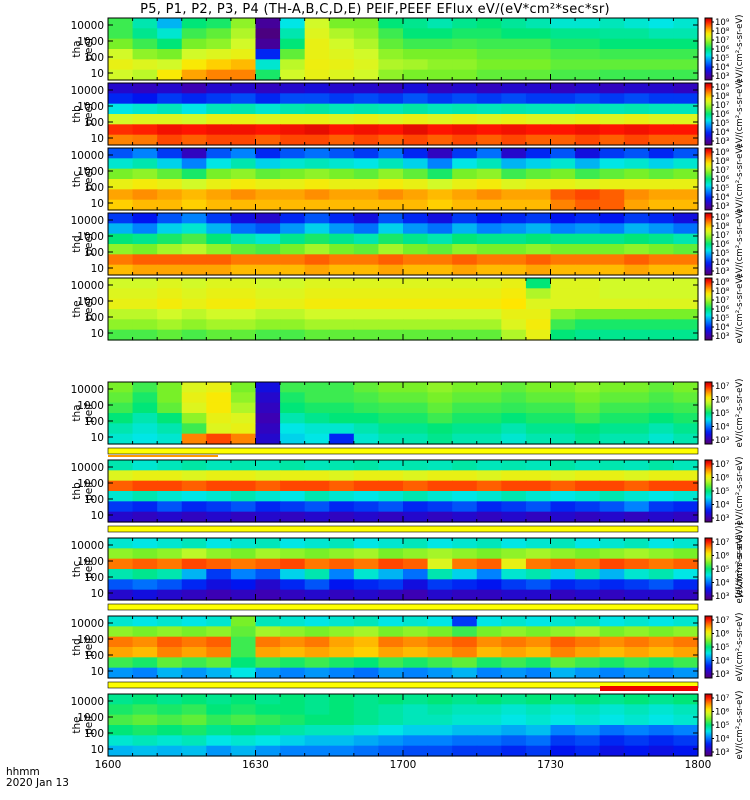  What do you see at coordinates (97, 204) in the screenshot?
I see `y-tick-label: 10` at bounding box center [97, 204].